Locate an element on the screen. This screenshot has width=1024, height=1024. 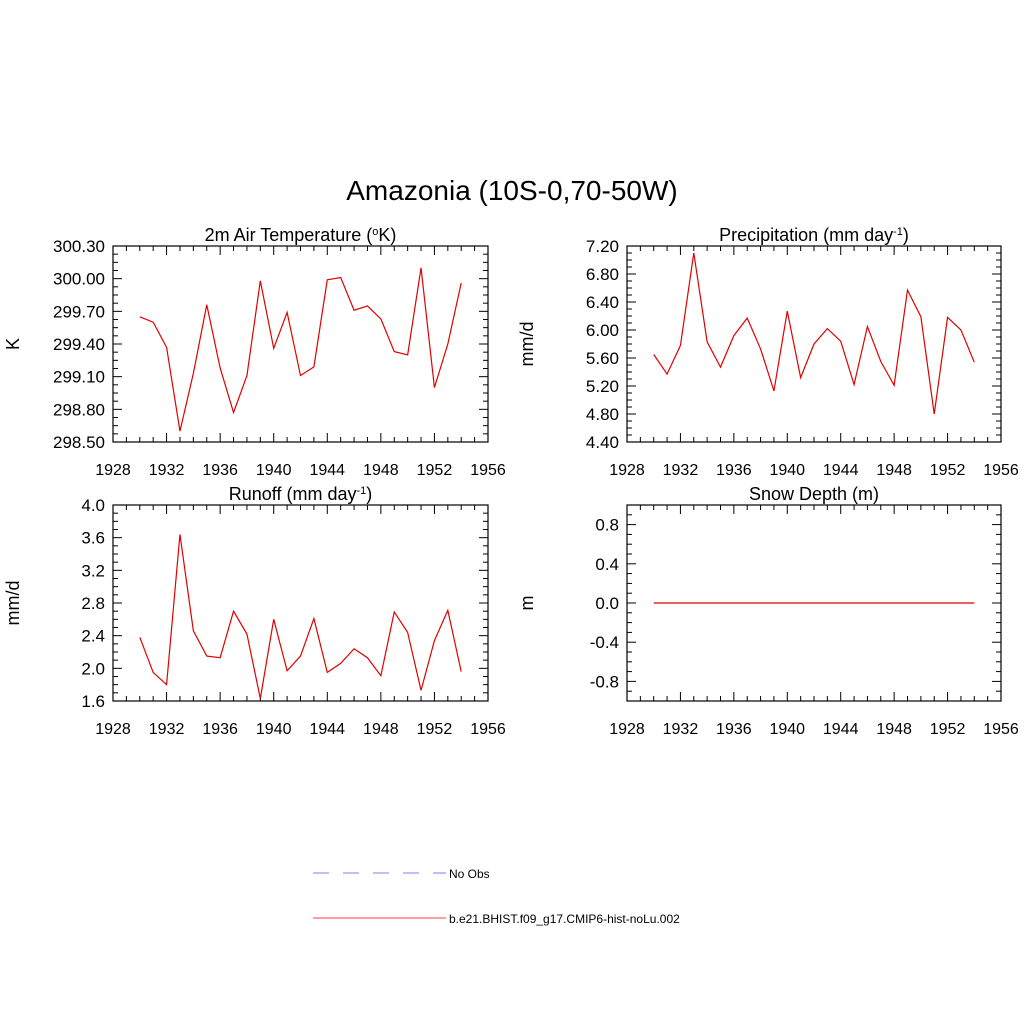
y-tick-label: -0.8 is located at coordinates (604, 681).